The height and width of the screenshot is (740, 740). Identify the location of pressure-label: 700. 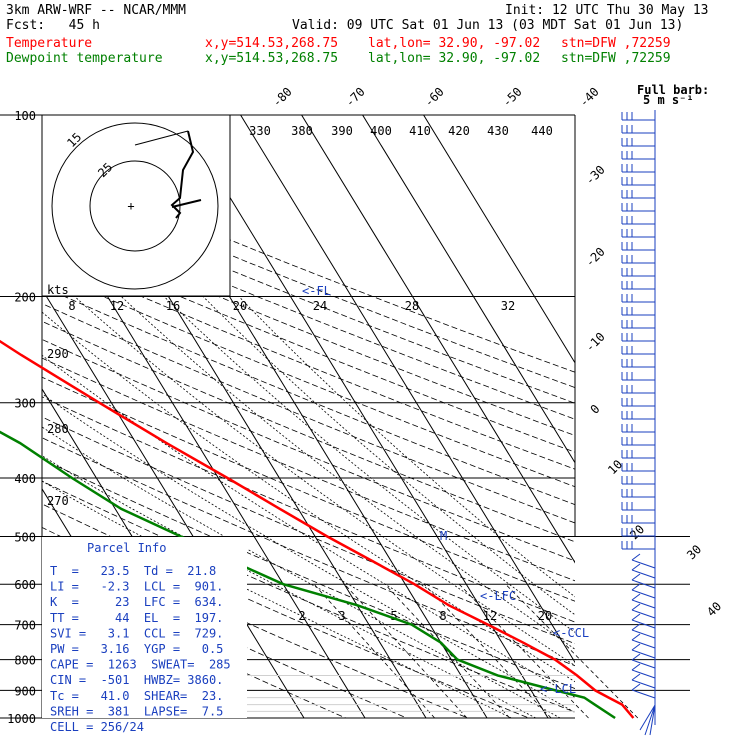
(25, 626).